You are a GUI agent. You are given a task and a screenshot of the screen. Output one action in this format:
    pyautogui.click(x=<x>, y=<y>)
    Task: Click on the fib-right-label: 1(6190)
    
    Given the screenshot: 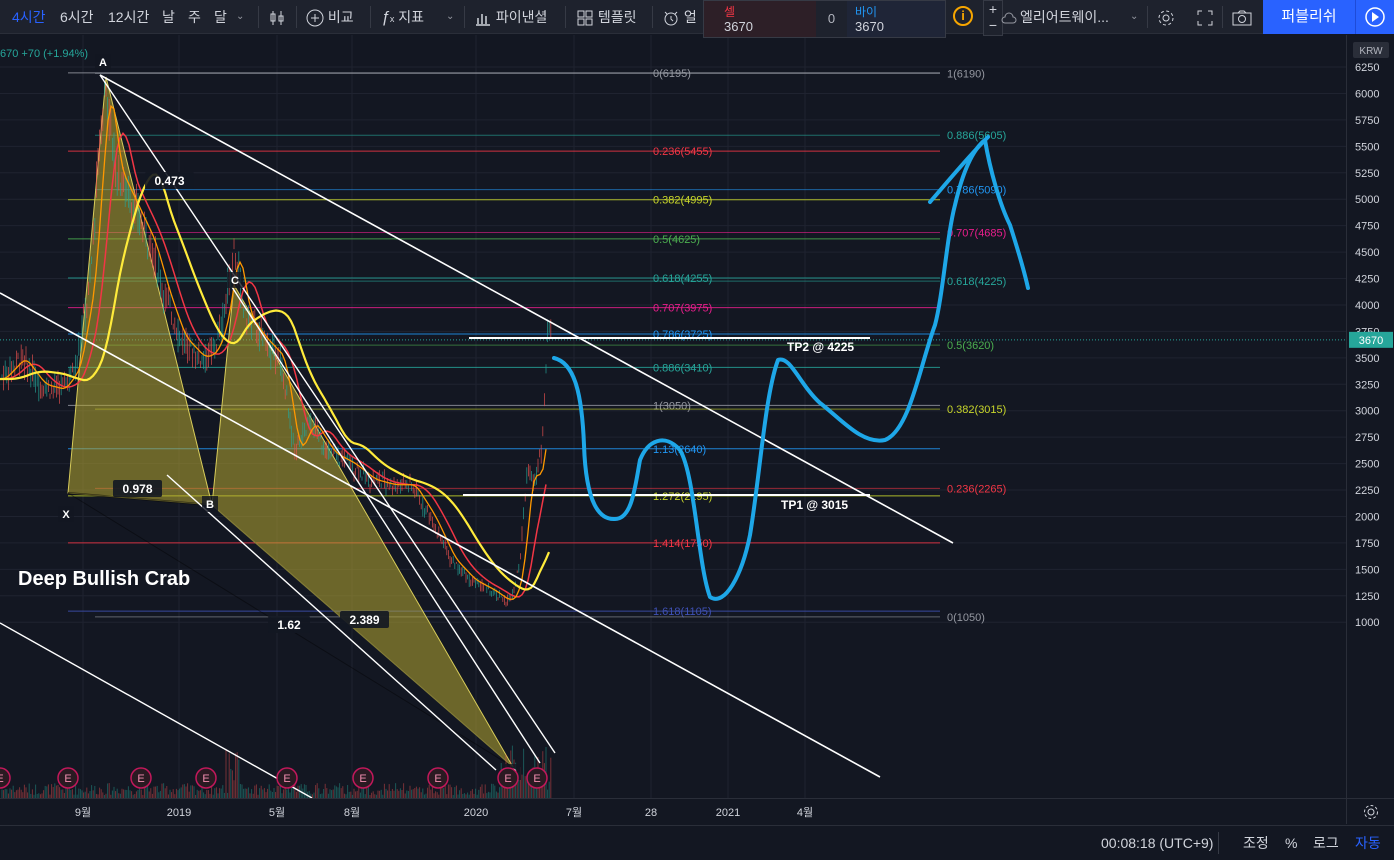 What is the action you would take?
    pyautogui.click(x=966, y=74)
    